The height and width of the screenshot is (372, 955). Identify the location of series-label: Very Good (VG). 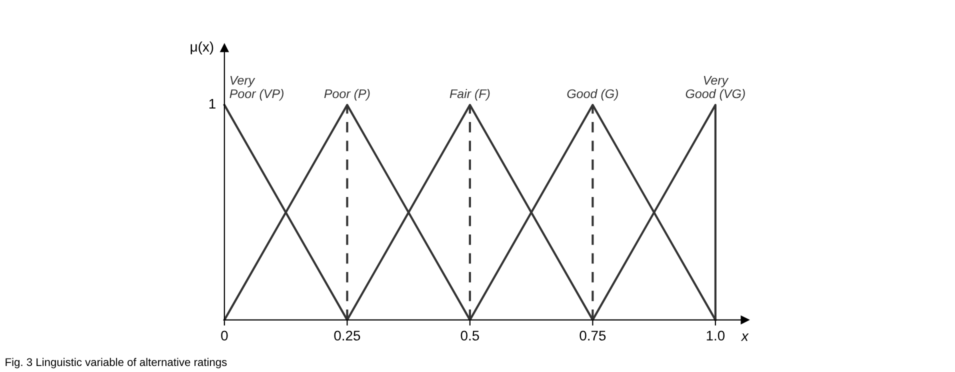
(715, 88).